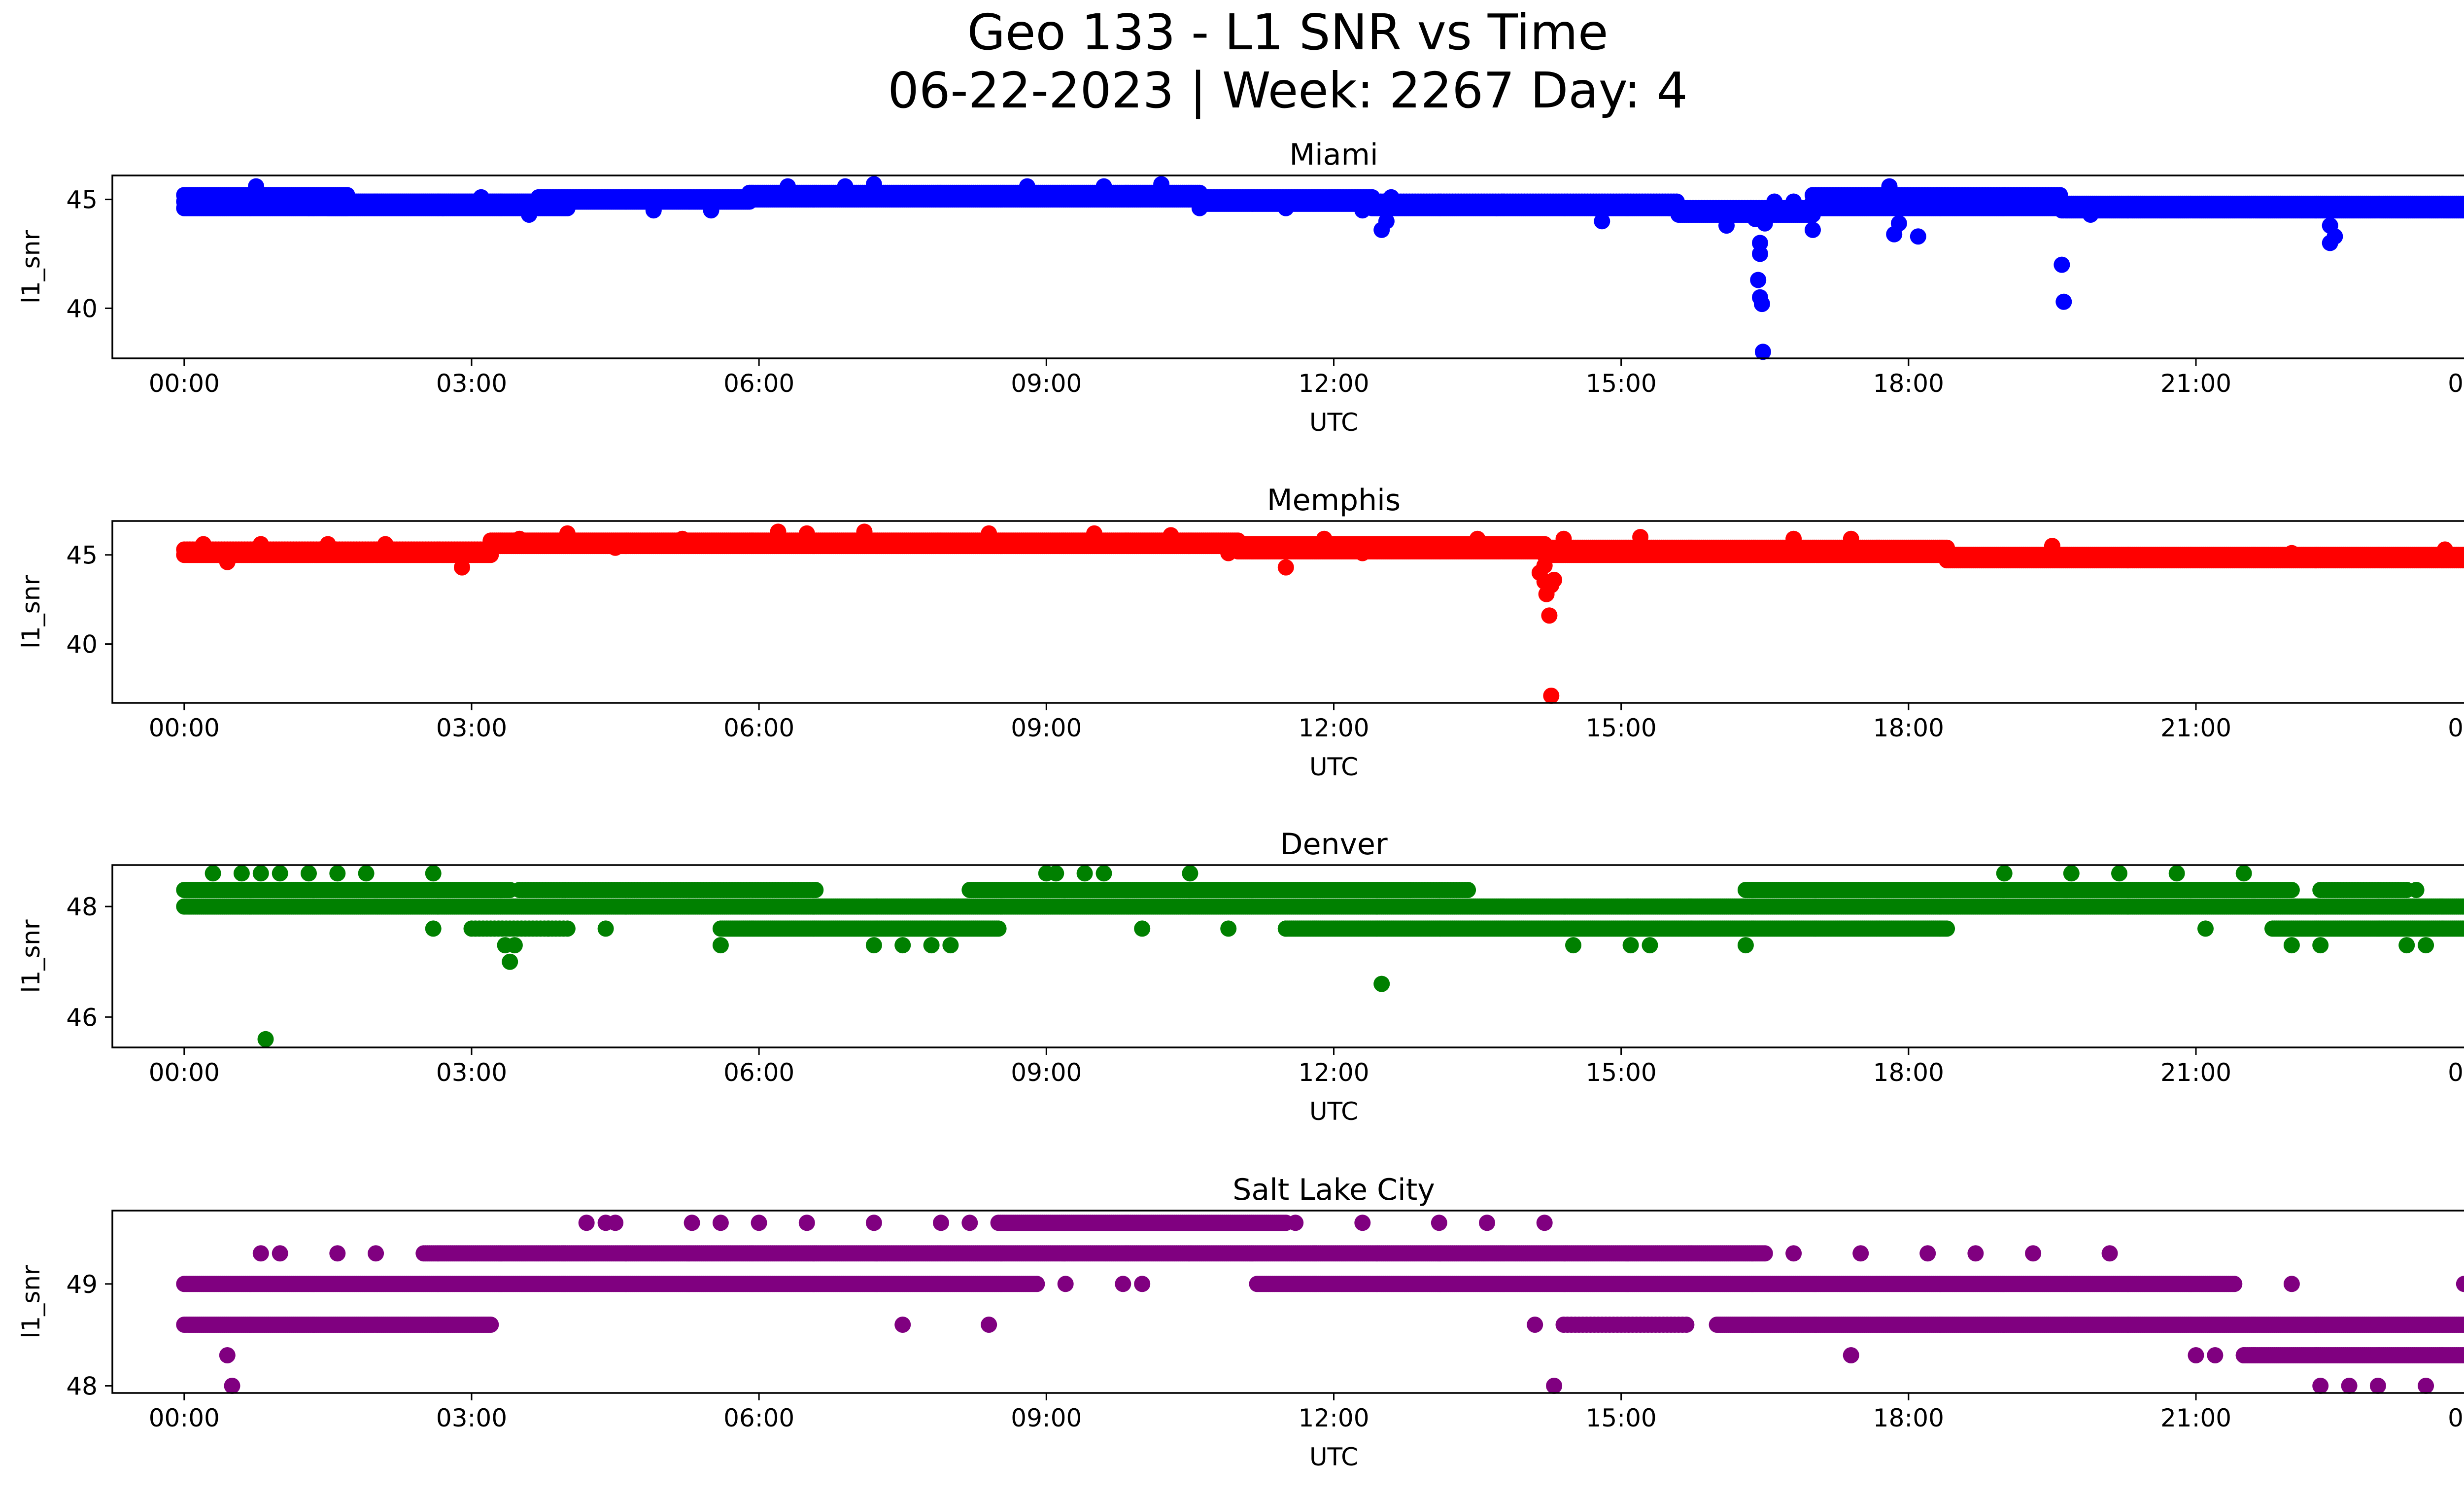 The image size is (2464, 1495). What do you see at coordinates (1046, 383) in the screenshot?
I see `x-tick-label: 09:00` at bounding box center [1046, 383].